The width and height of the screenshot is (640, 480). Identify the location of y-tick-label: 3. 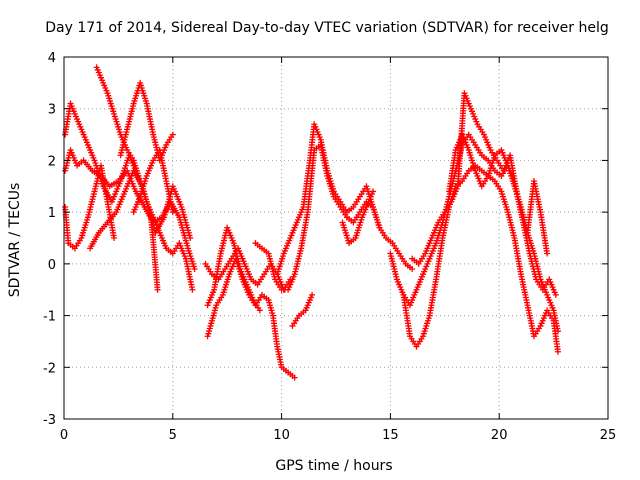
(52, 110).